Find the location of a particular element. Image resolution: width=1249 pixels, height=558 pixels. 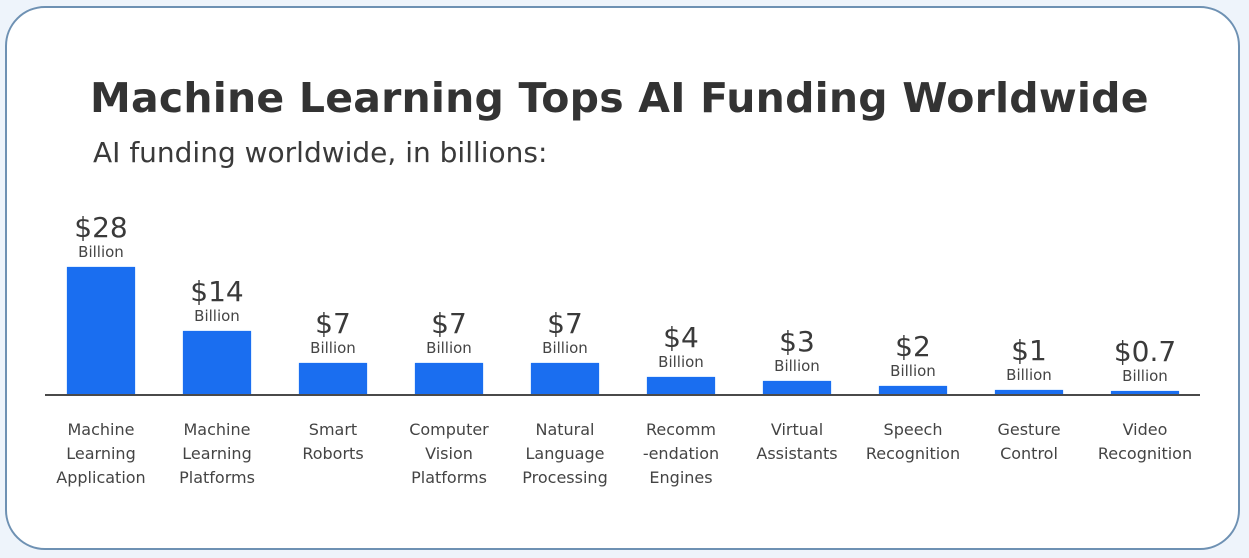

data-label: $4 Billion is located at coordinates (681, 346).